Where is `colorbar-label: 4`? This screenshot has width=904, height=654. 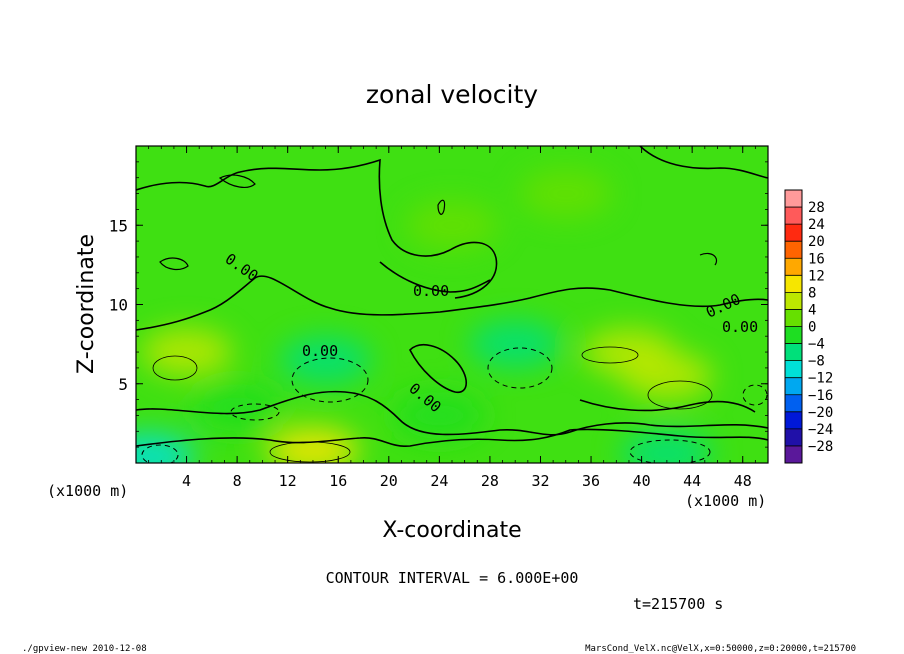 colorbar-label: 4 is located at coordinates (812, 310).